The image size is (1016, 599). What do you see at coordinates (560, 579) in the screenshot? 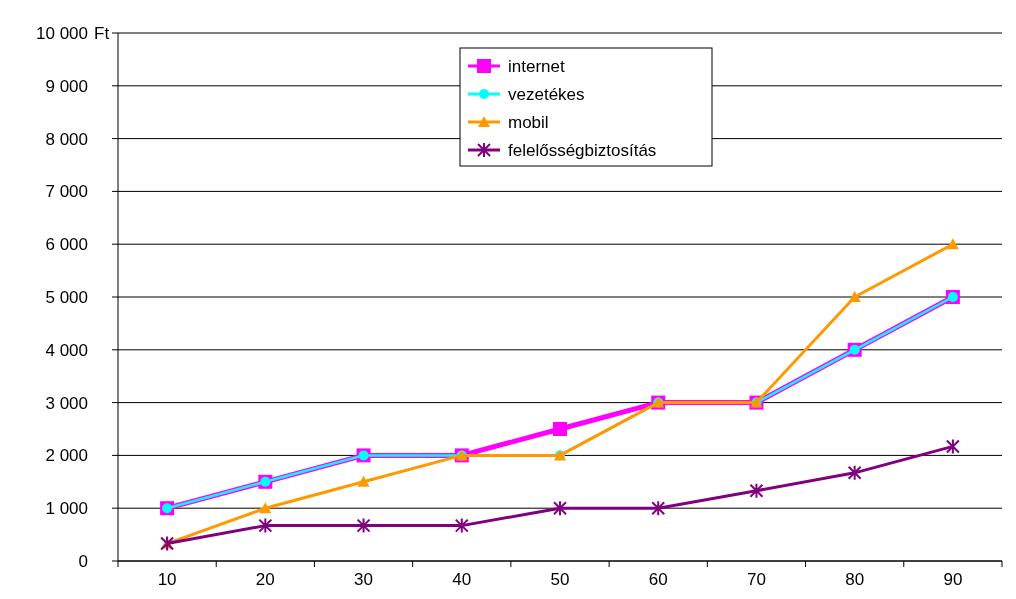
I see `x-tick-label: 50` at bounding box center [560, 579].